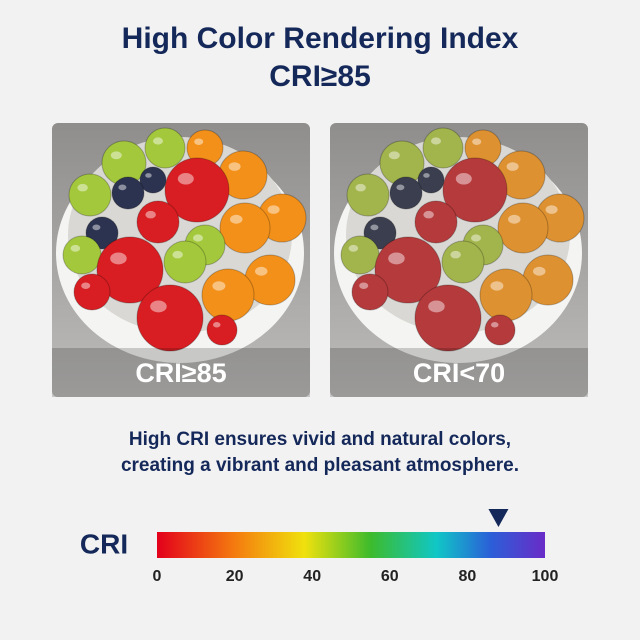 This screenshot has width=640, height=640. I want to click on scale-label: CRI, so click(104, 543).